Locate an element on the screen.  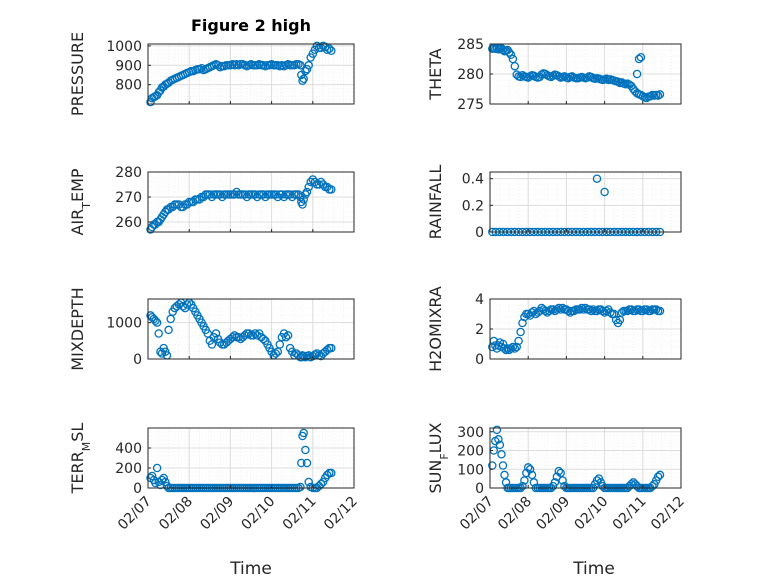
y-axis-label: TERRMSL is located at coordinates (80, 459).